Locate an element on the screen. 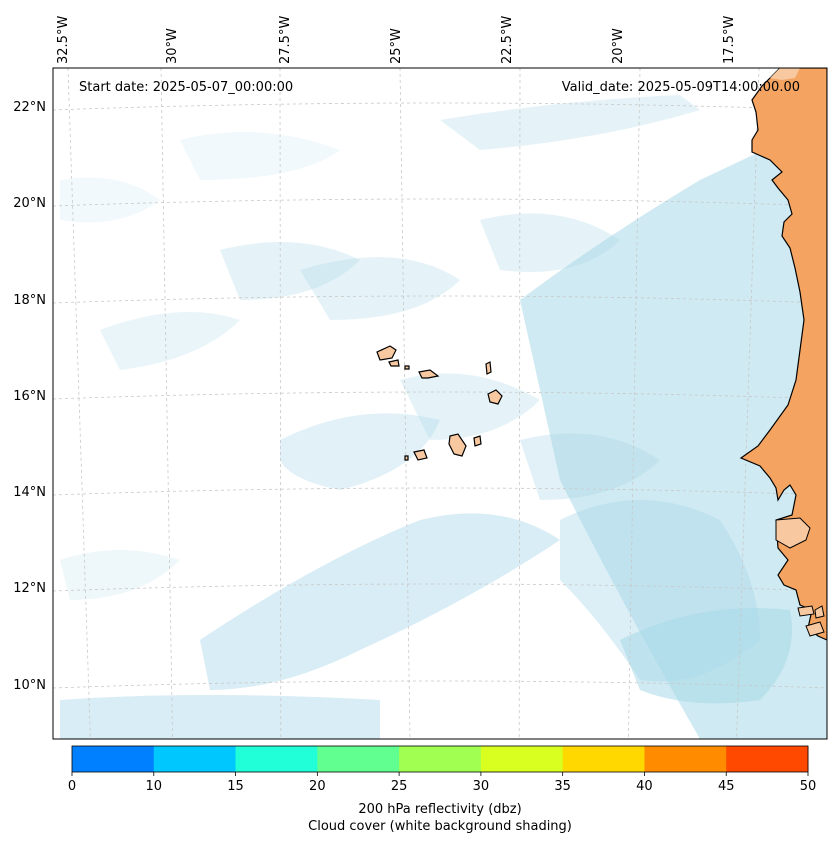  lat-label: 16°N is located at coordinates (29, 396).